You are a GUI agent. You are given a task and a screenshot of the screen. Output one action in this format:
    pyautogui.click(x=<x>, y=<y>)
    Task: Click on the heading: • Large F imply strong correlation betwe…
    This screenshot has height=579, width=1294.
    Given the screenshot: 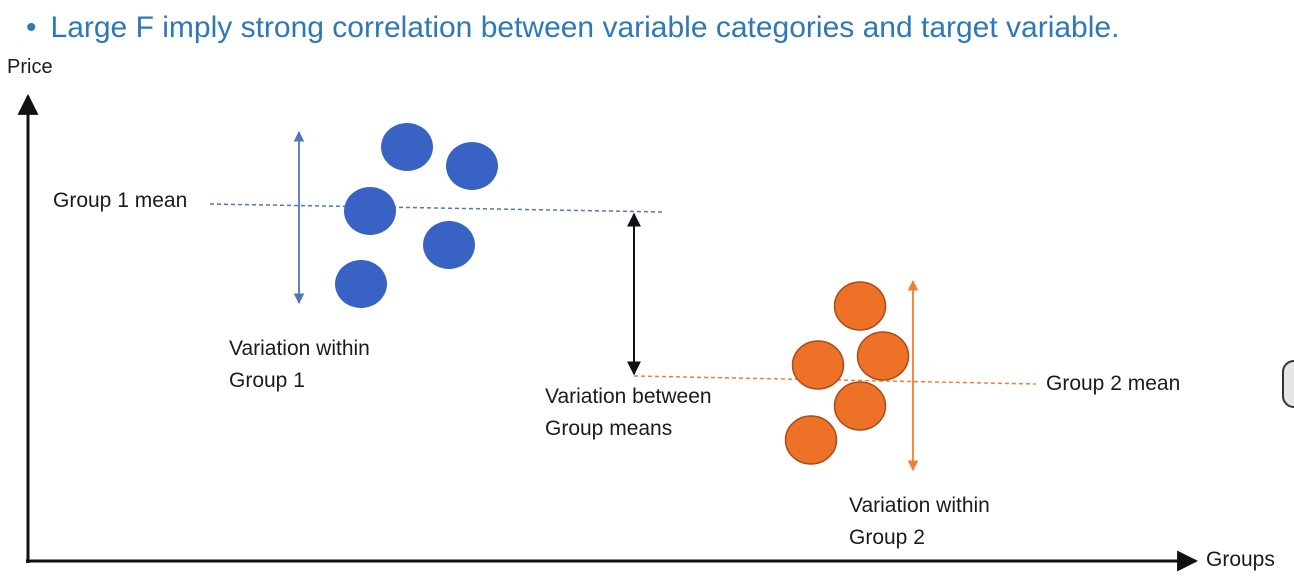 What is the action you would take?
    pyautogui.click(x=572, y=28)
    